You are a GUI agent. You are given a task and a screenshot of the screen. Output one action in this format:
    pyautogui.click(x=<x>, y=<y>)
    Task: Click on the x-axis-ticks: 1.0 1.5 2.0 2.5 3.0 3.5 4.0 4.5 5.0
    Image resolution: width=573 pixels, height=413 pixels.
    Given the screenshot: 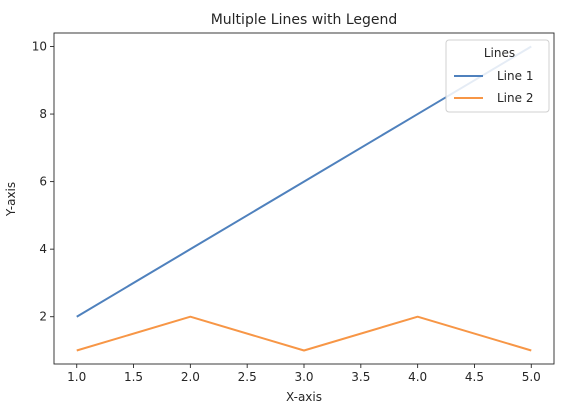 What is the action you would take?
    pyautogui.click(x=304, y=374)
    